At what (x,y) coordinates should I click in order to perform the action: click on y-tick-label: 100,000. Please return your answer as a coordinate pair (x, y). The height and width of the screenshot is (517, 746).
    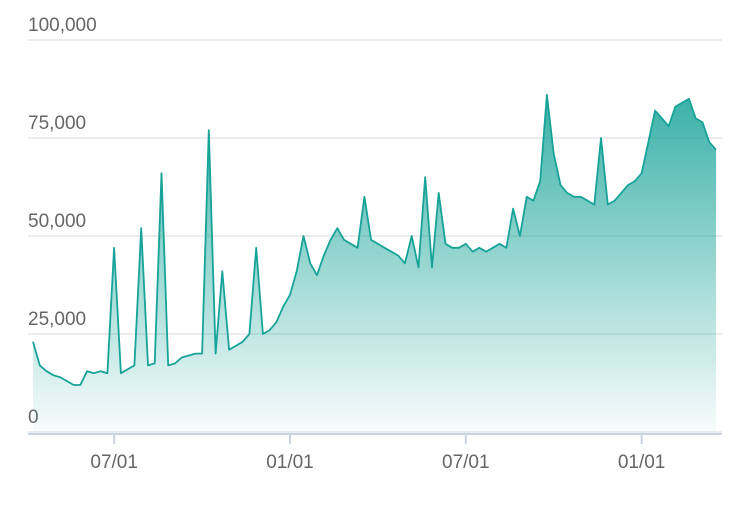
    Looking at the image, I should click on (62, 25).